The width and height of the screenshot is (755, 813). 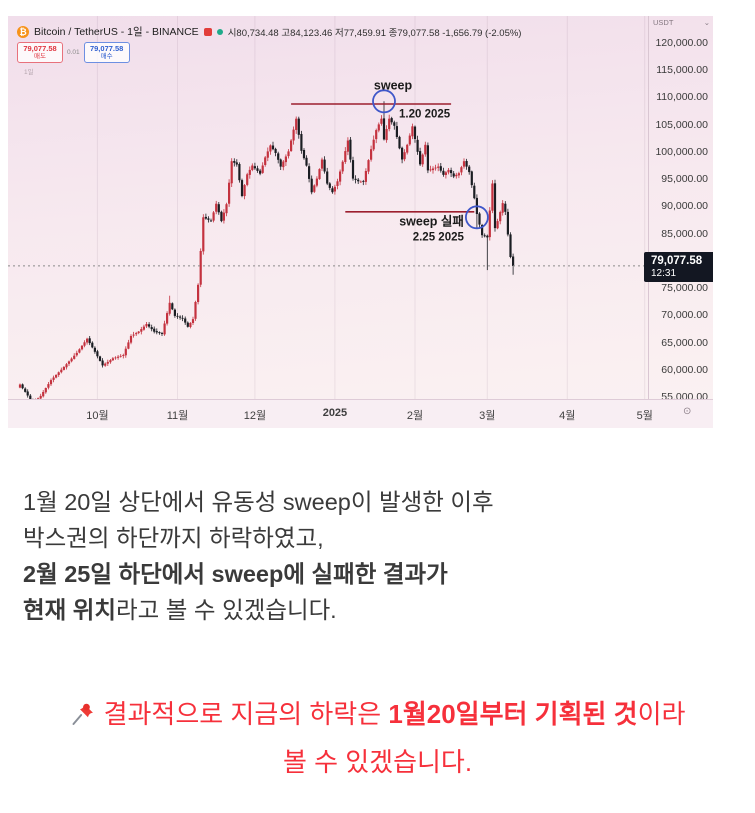 I want to click on y-axis-label: 75,000.00, so click(x=684, y=288).